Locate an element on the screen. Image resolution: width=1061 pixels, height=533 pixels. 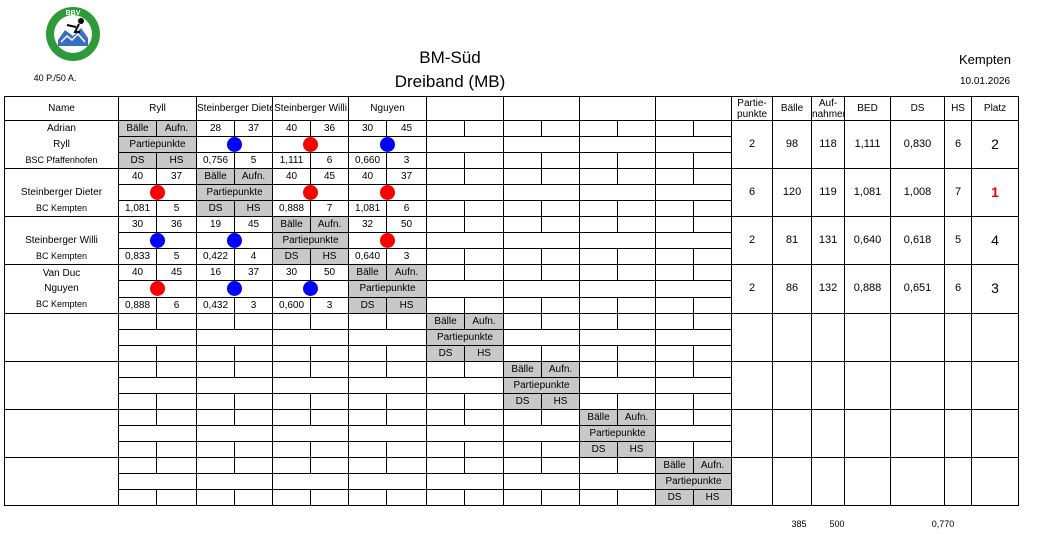
label-aufn: Aufn. is located at coordinates (713, 465).